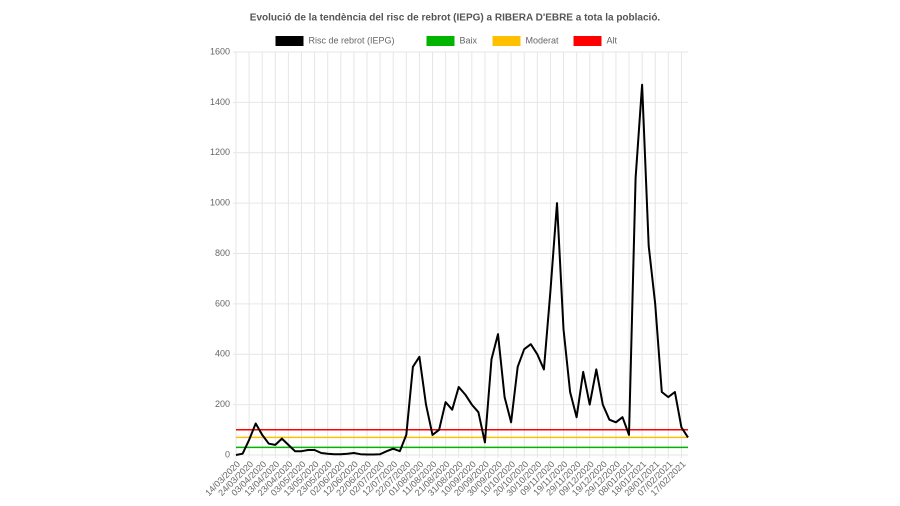  What do you see at coordinates (352, 40) in the screenshot?
I see `legend-label: Risc de rebrot (IEPG)` at bounding box center [352, 40].